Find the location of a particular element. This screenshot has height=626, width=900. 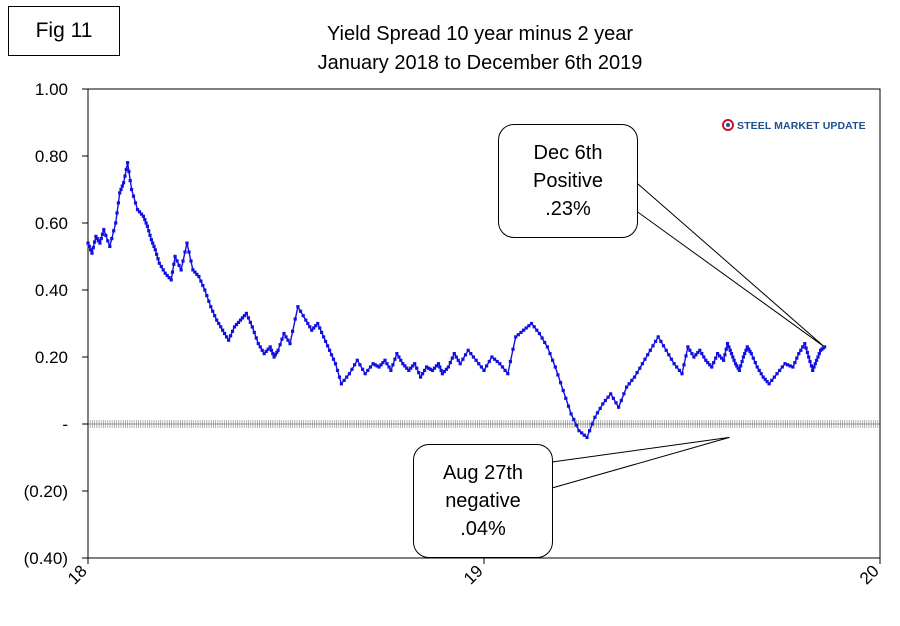

aug-callout-line-2: negative is located at coordinates (483, 501).